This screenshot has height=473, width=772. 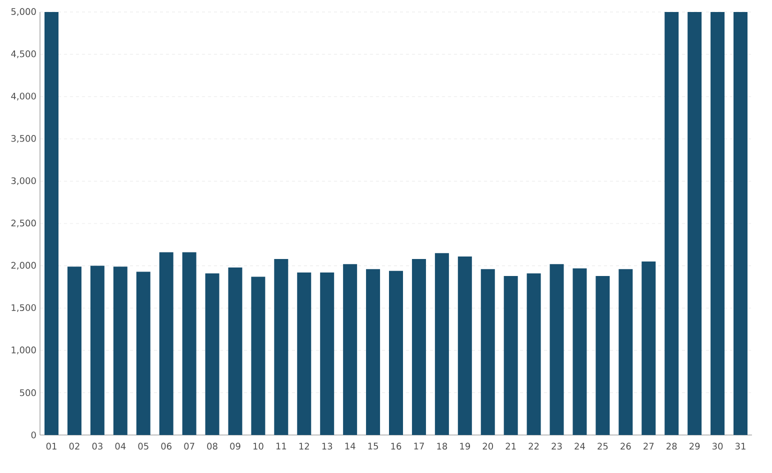 I want to click on y-tick-label: 2,000, so click(x=23, y=266).